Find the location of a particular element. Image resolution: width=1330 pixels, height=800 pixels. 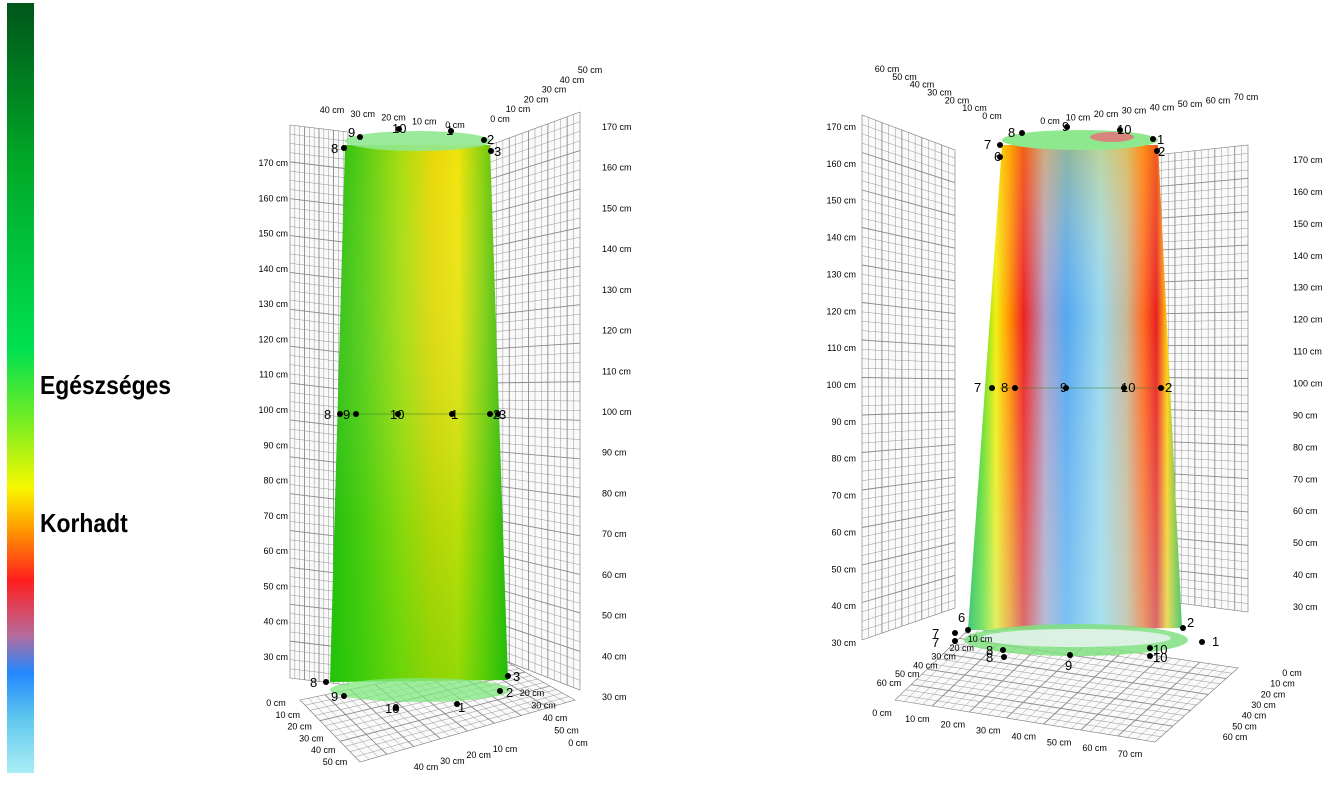

left-sensor-point-15-label: 1 is located at coordinates (461, 707).